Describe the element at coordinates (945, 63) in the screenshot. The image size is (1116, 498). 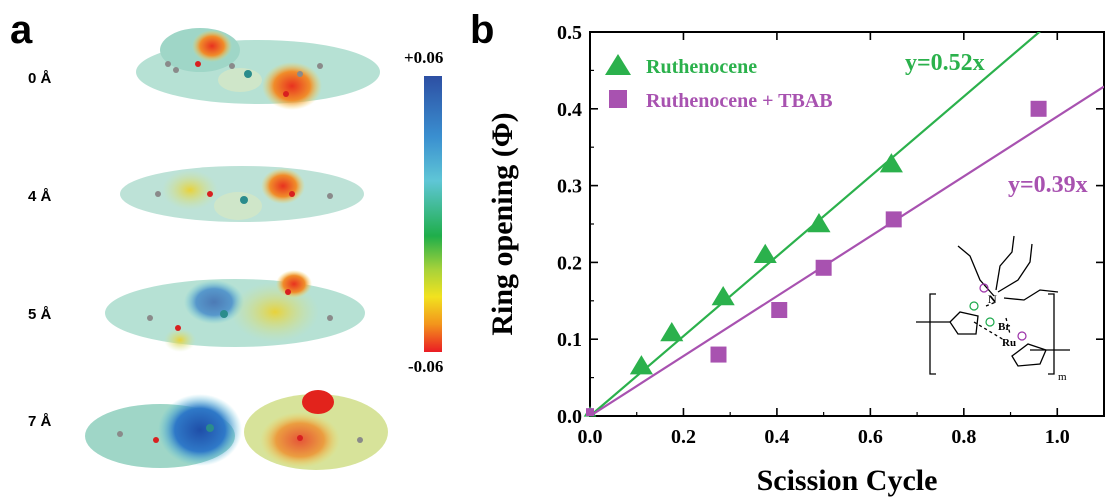
I see `fit-equation-0: y=0.52x` at that location.